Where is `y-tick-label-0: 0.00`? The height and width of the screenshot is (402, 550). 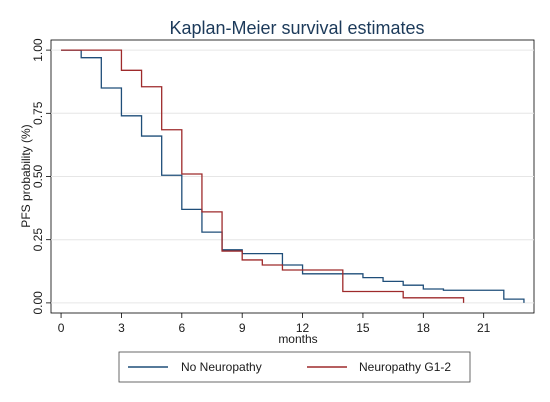
y-tick-label-0: 0.00 is located at coordinates (38, 303).